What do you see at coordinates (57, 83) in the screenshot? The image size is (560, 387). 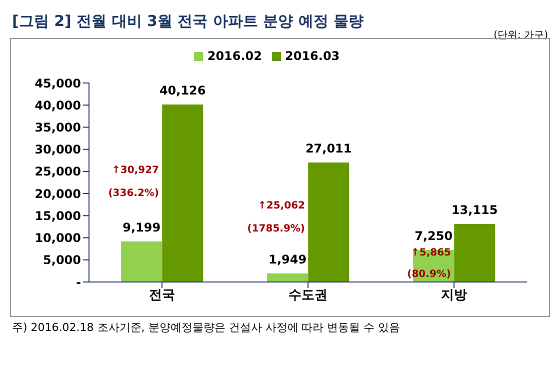 I see `y-tick-label: 45,000` at bounding box center [57, 83].